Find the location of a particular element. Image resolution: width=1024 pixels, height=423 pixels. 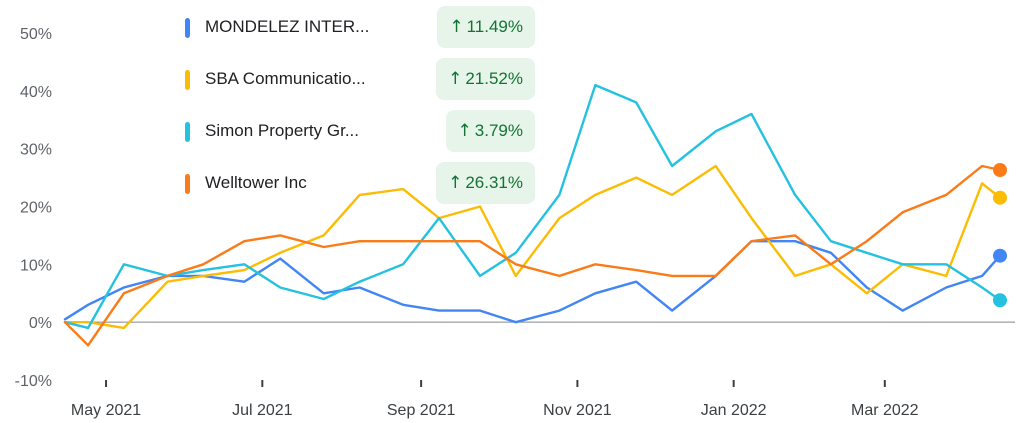

x-tick-label: Nov 2021 is located at coordinates (577, 410).